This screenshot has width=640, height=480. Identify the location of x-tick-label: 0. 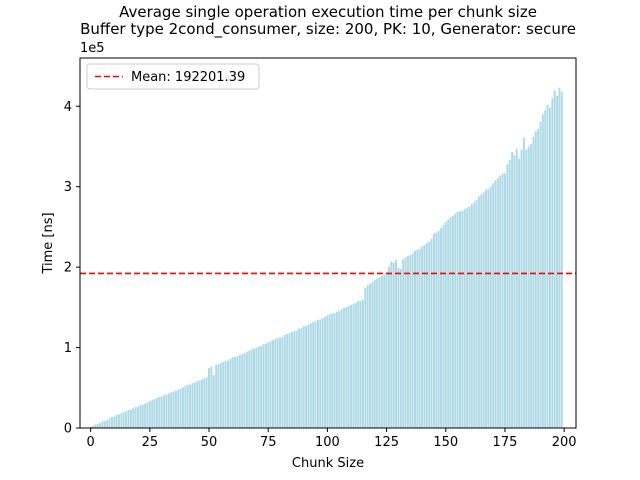
(91, 442).